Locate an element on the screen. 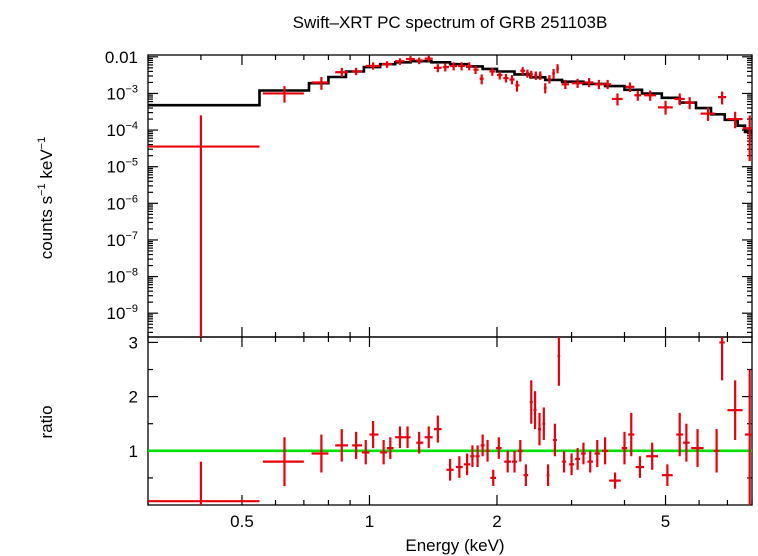 The image size is (758, 556). y-label-exp-1: −1 is located at coordinates (42, 189).